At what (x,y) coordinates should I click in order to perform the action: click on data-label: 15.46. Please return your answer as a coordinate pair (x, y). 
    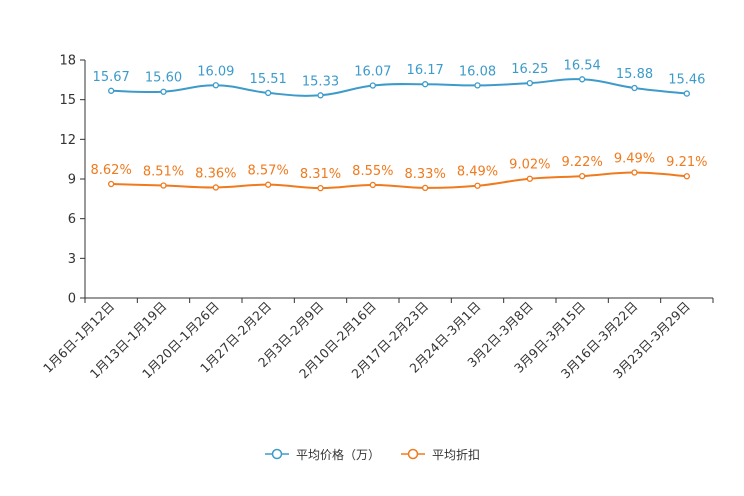
    Looking at the image, I should click on (686, 80).